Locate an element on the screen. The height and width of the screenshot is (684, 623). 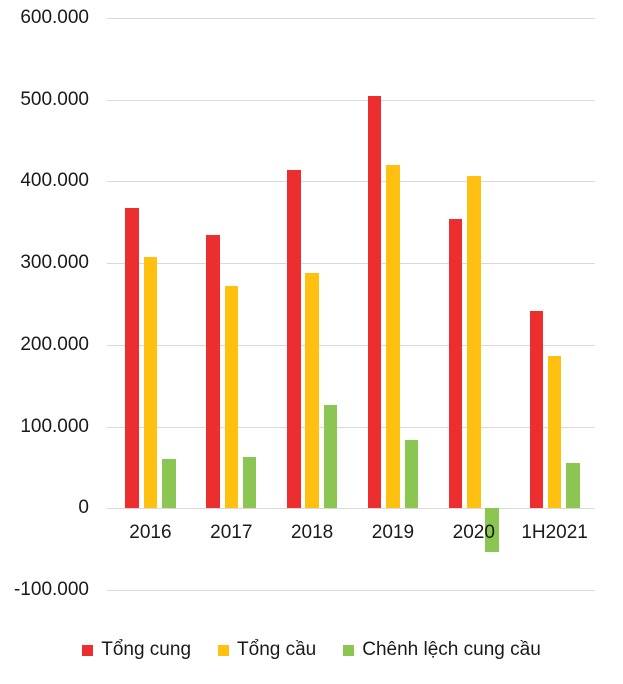
legend-item-series-2: Chênh lệch cung cầu is located at coordinates (442, 650).